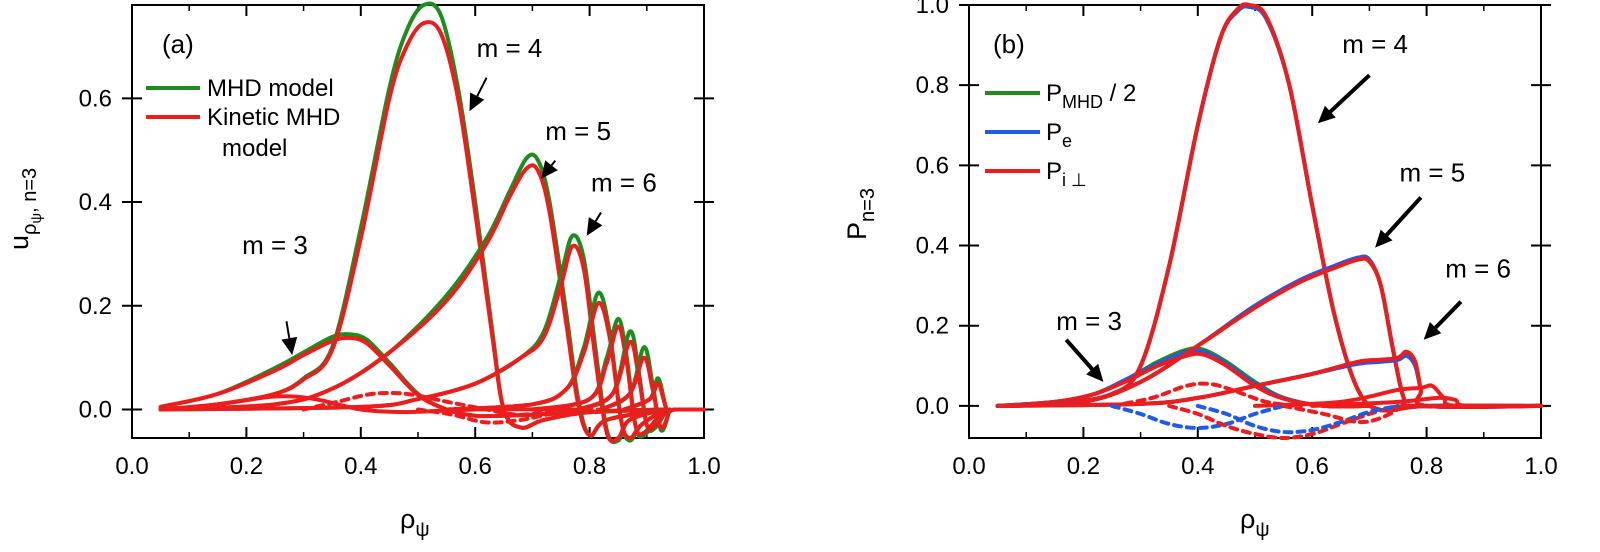 The height and width of the screenshot is (552, 1600). What do you see at coordinates (422, 530) in the screenshot?
I see `x-axis-label-a-sub: ψ` at bounding box center [422, 530].